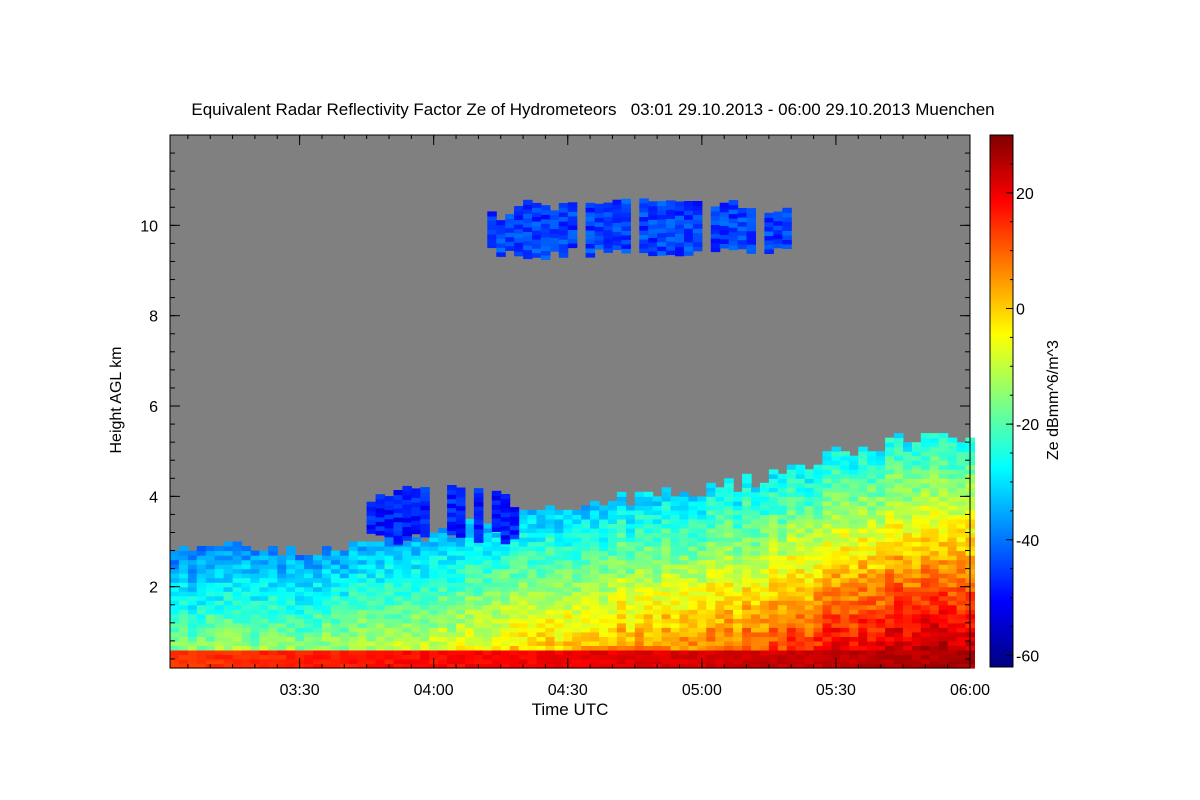  I want to click on x-tick-label: 04:30, so click(568, 690).